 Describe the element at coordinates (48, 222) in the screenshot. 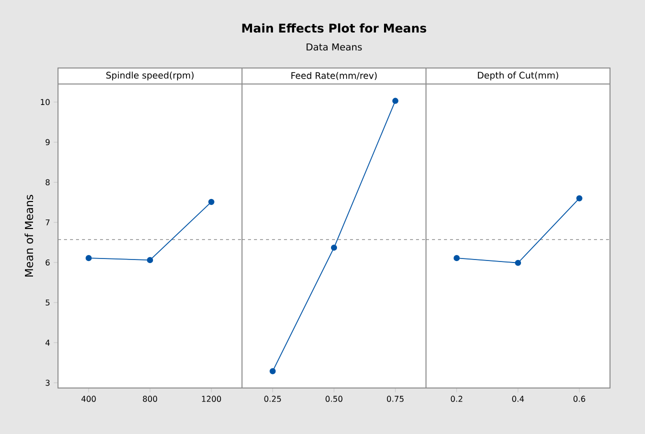

I see `y-tick-label: 7` at that location.